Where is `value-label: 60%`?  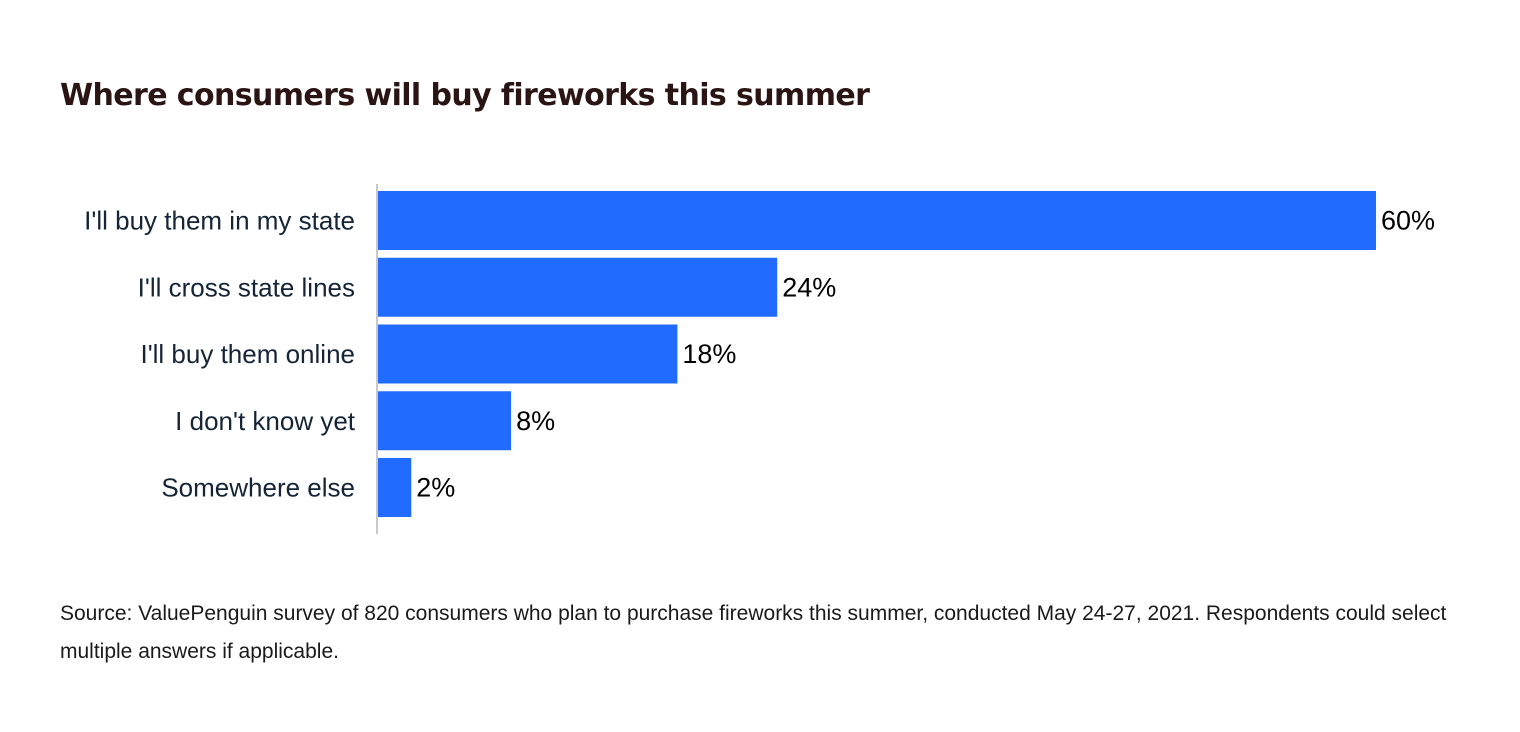 value-label: 60% is located at coordinates (1408, 221).